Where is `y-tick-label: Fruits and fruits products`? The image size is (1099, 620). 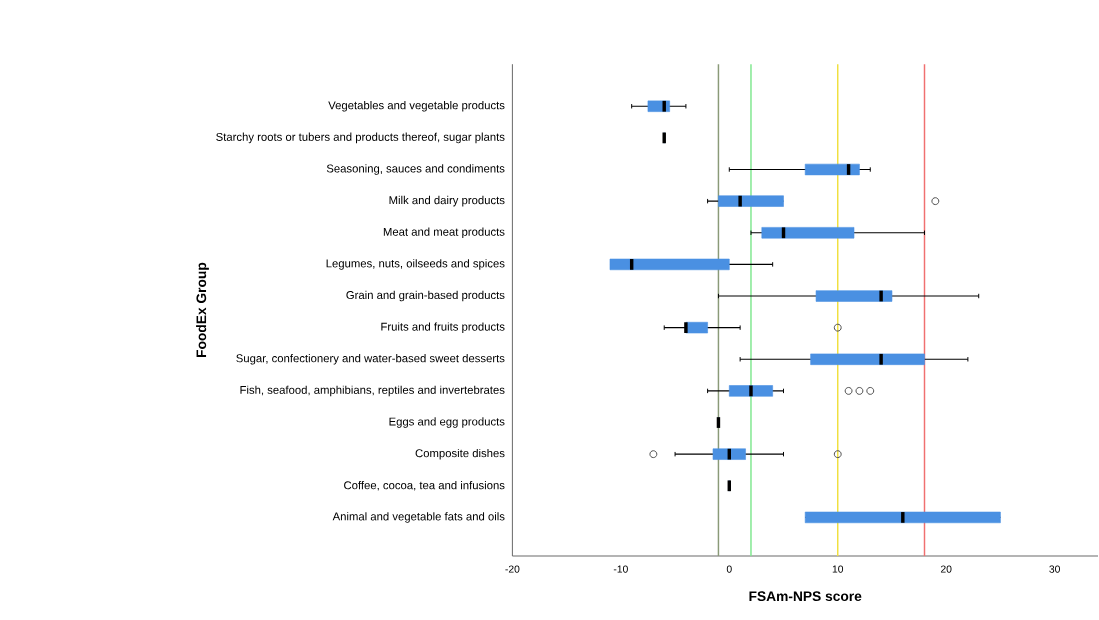
y-tick-label: Fruits and fruits products is located at coordinates (443, 327).